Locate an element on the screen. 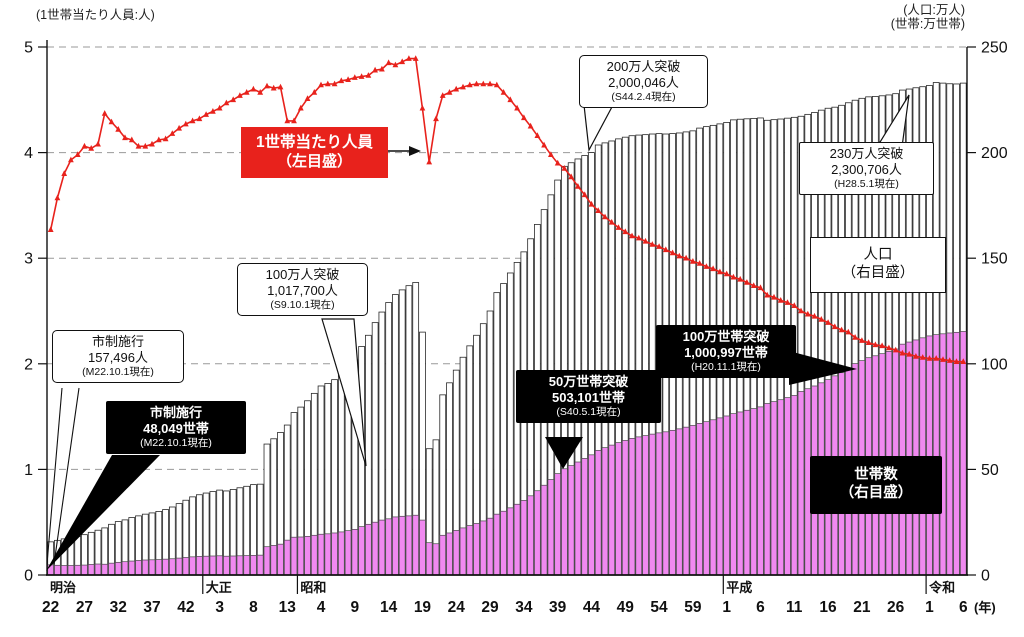 This screenshot has width=1024, height=637. legend-label: 人口 is located at coordinates (878, 255).